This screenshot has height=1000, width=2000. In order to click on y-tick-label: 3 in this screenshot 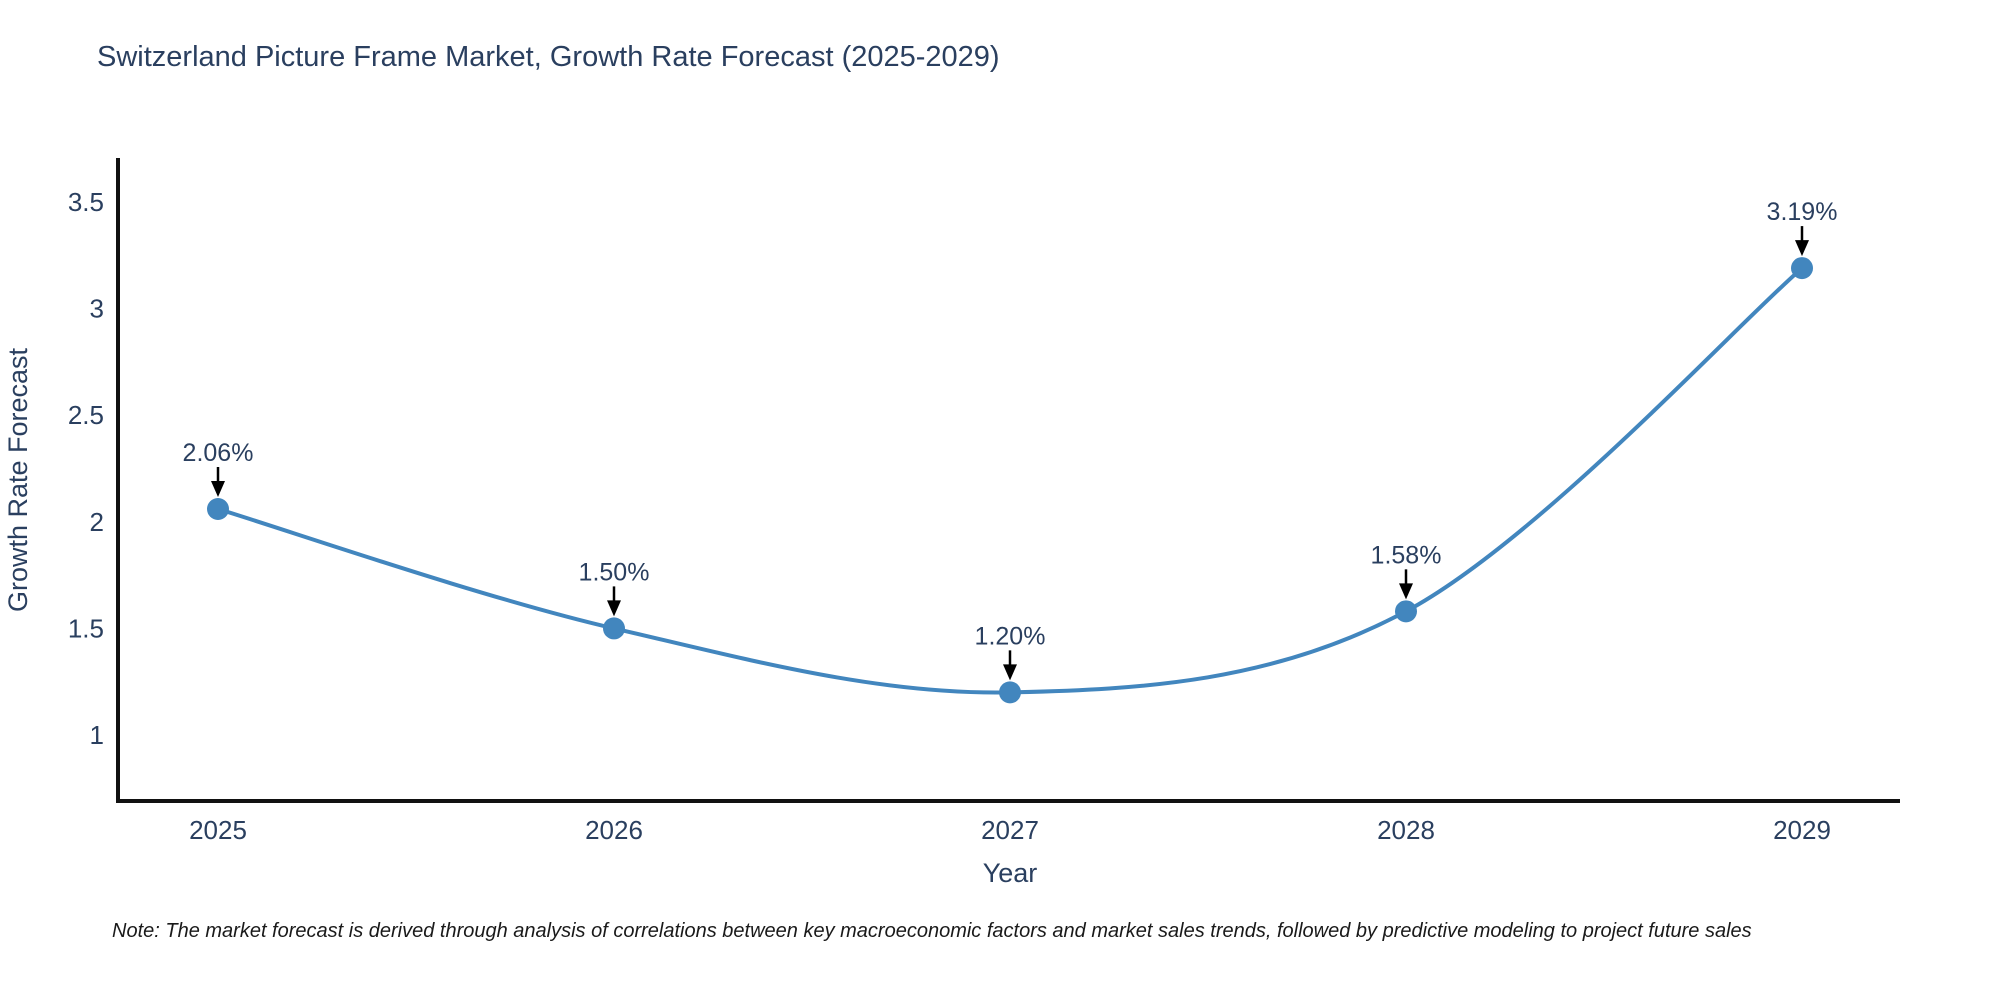, I will do `click(97, 309)`.